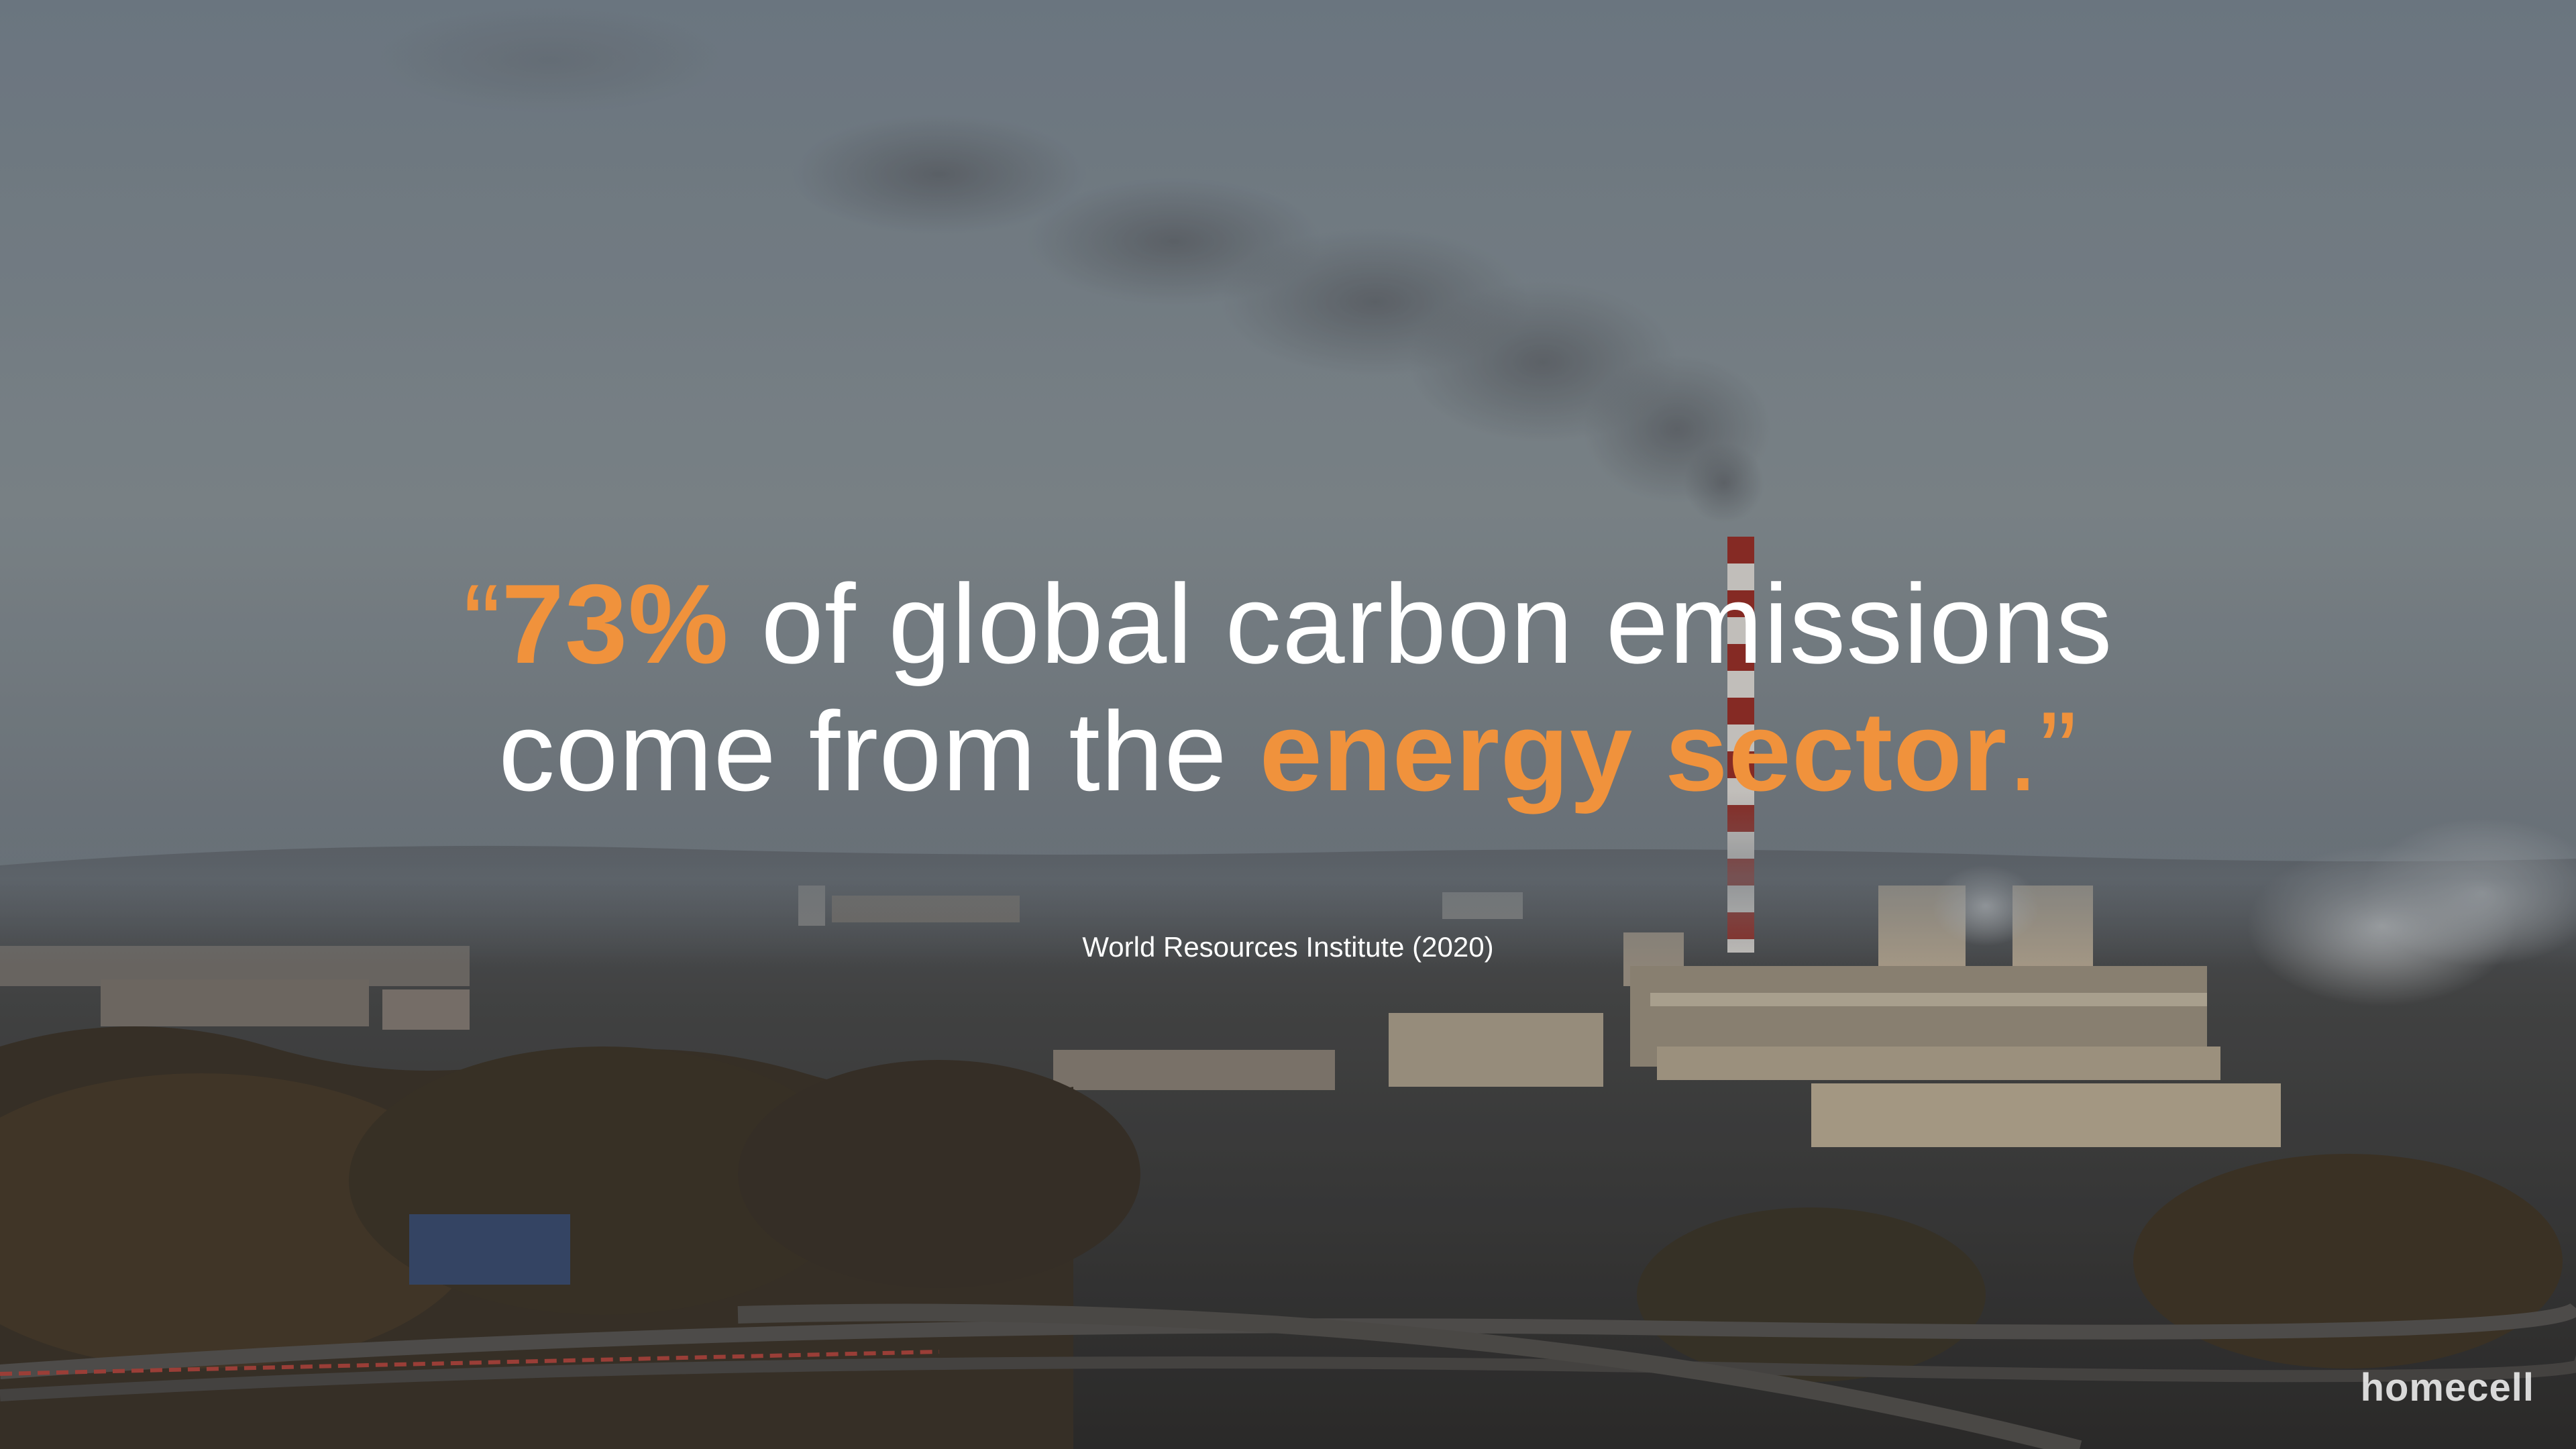 The width and height of the screenshot is (2576, 1449). I want to click on close-quote-mark: .”, so click(2042, 751).